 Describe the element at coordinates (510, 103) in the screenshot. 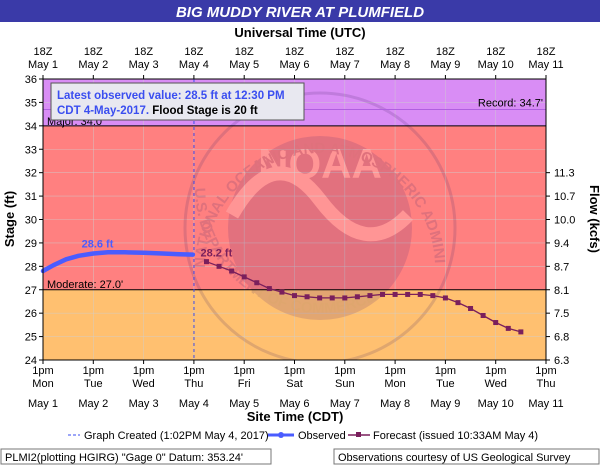

I see `record-stage-label: Record: 34.7'` at that location.